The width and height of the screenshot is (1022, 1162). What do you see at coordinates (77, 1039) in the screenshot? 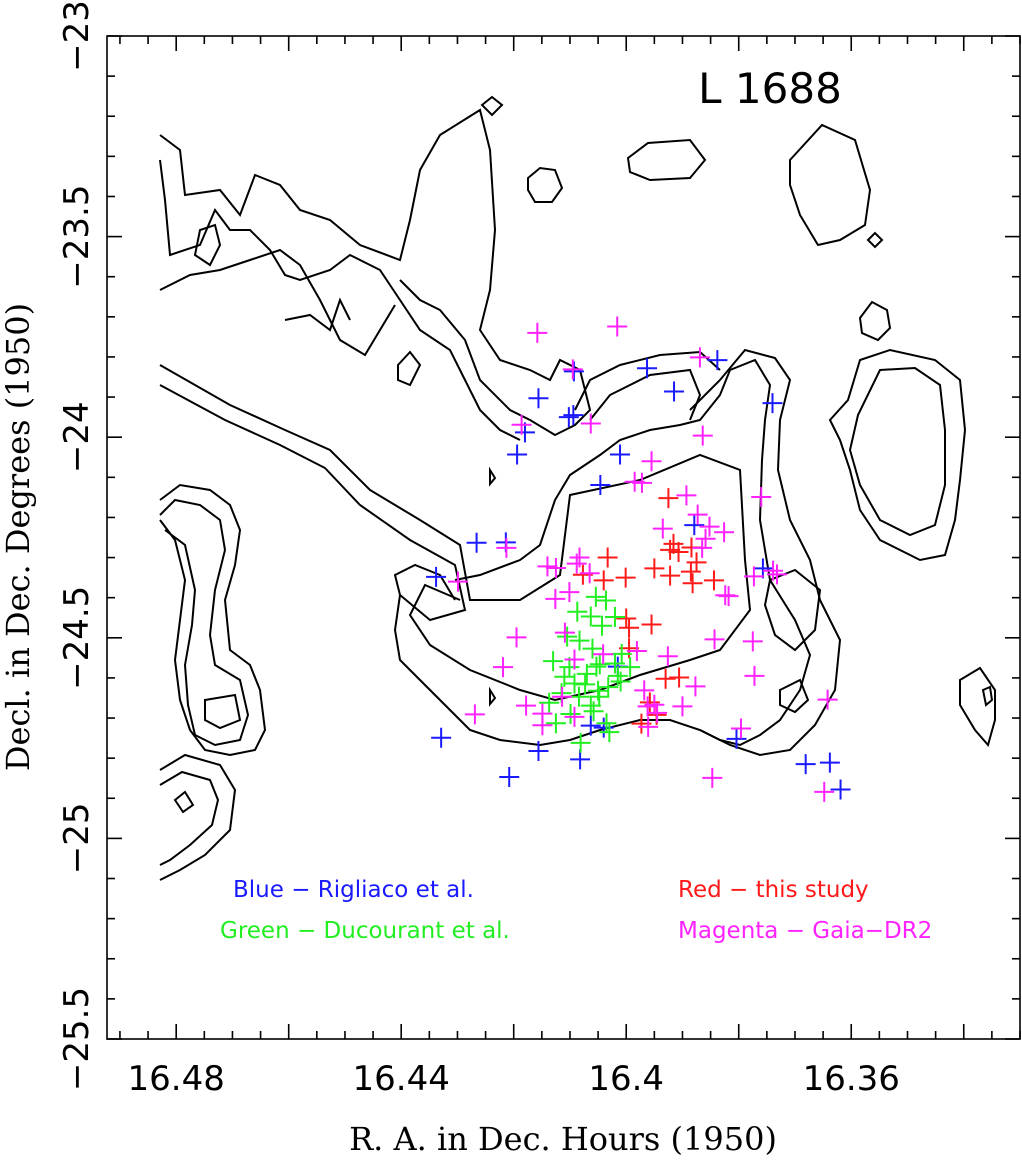
I see `y-tick-label: −25.5` at bounding box center [77, 1039].